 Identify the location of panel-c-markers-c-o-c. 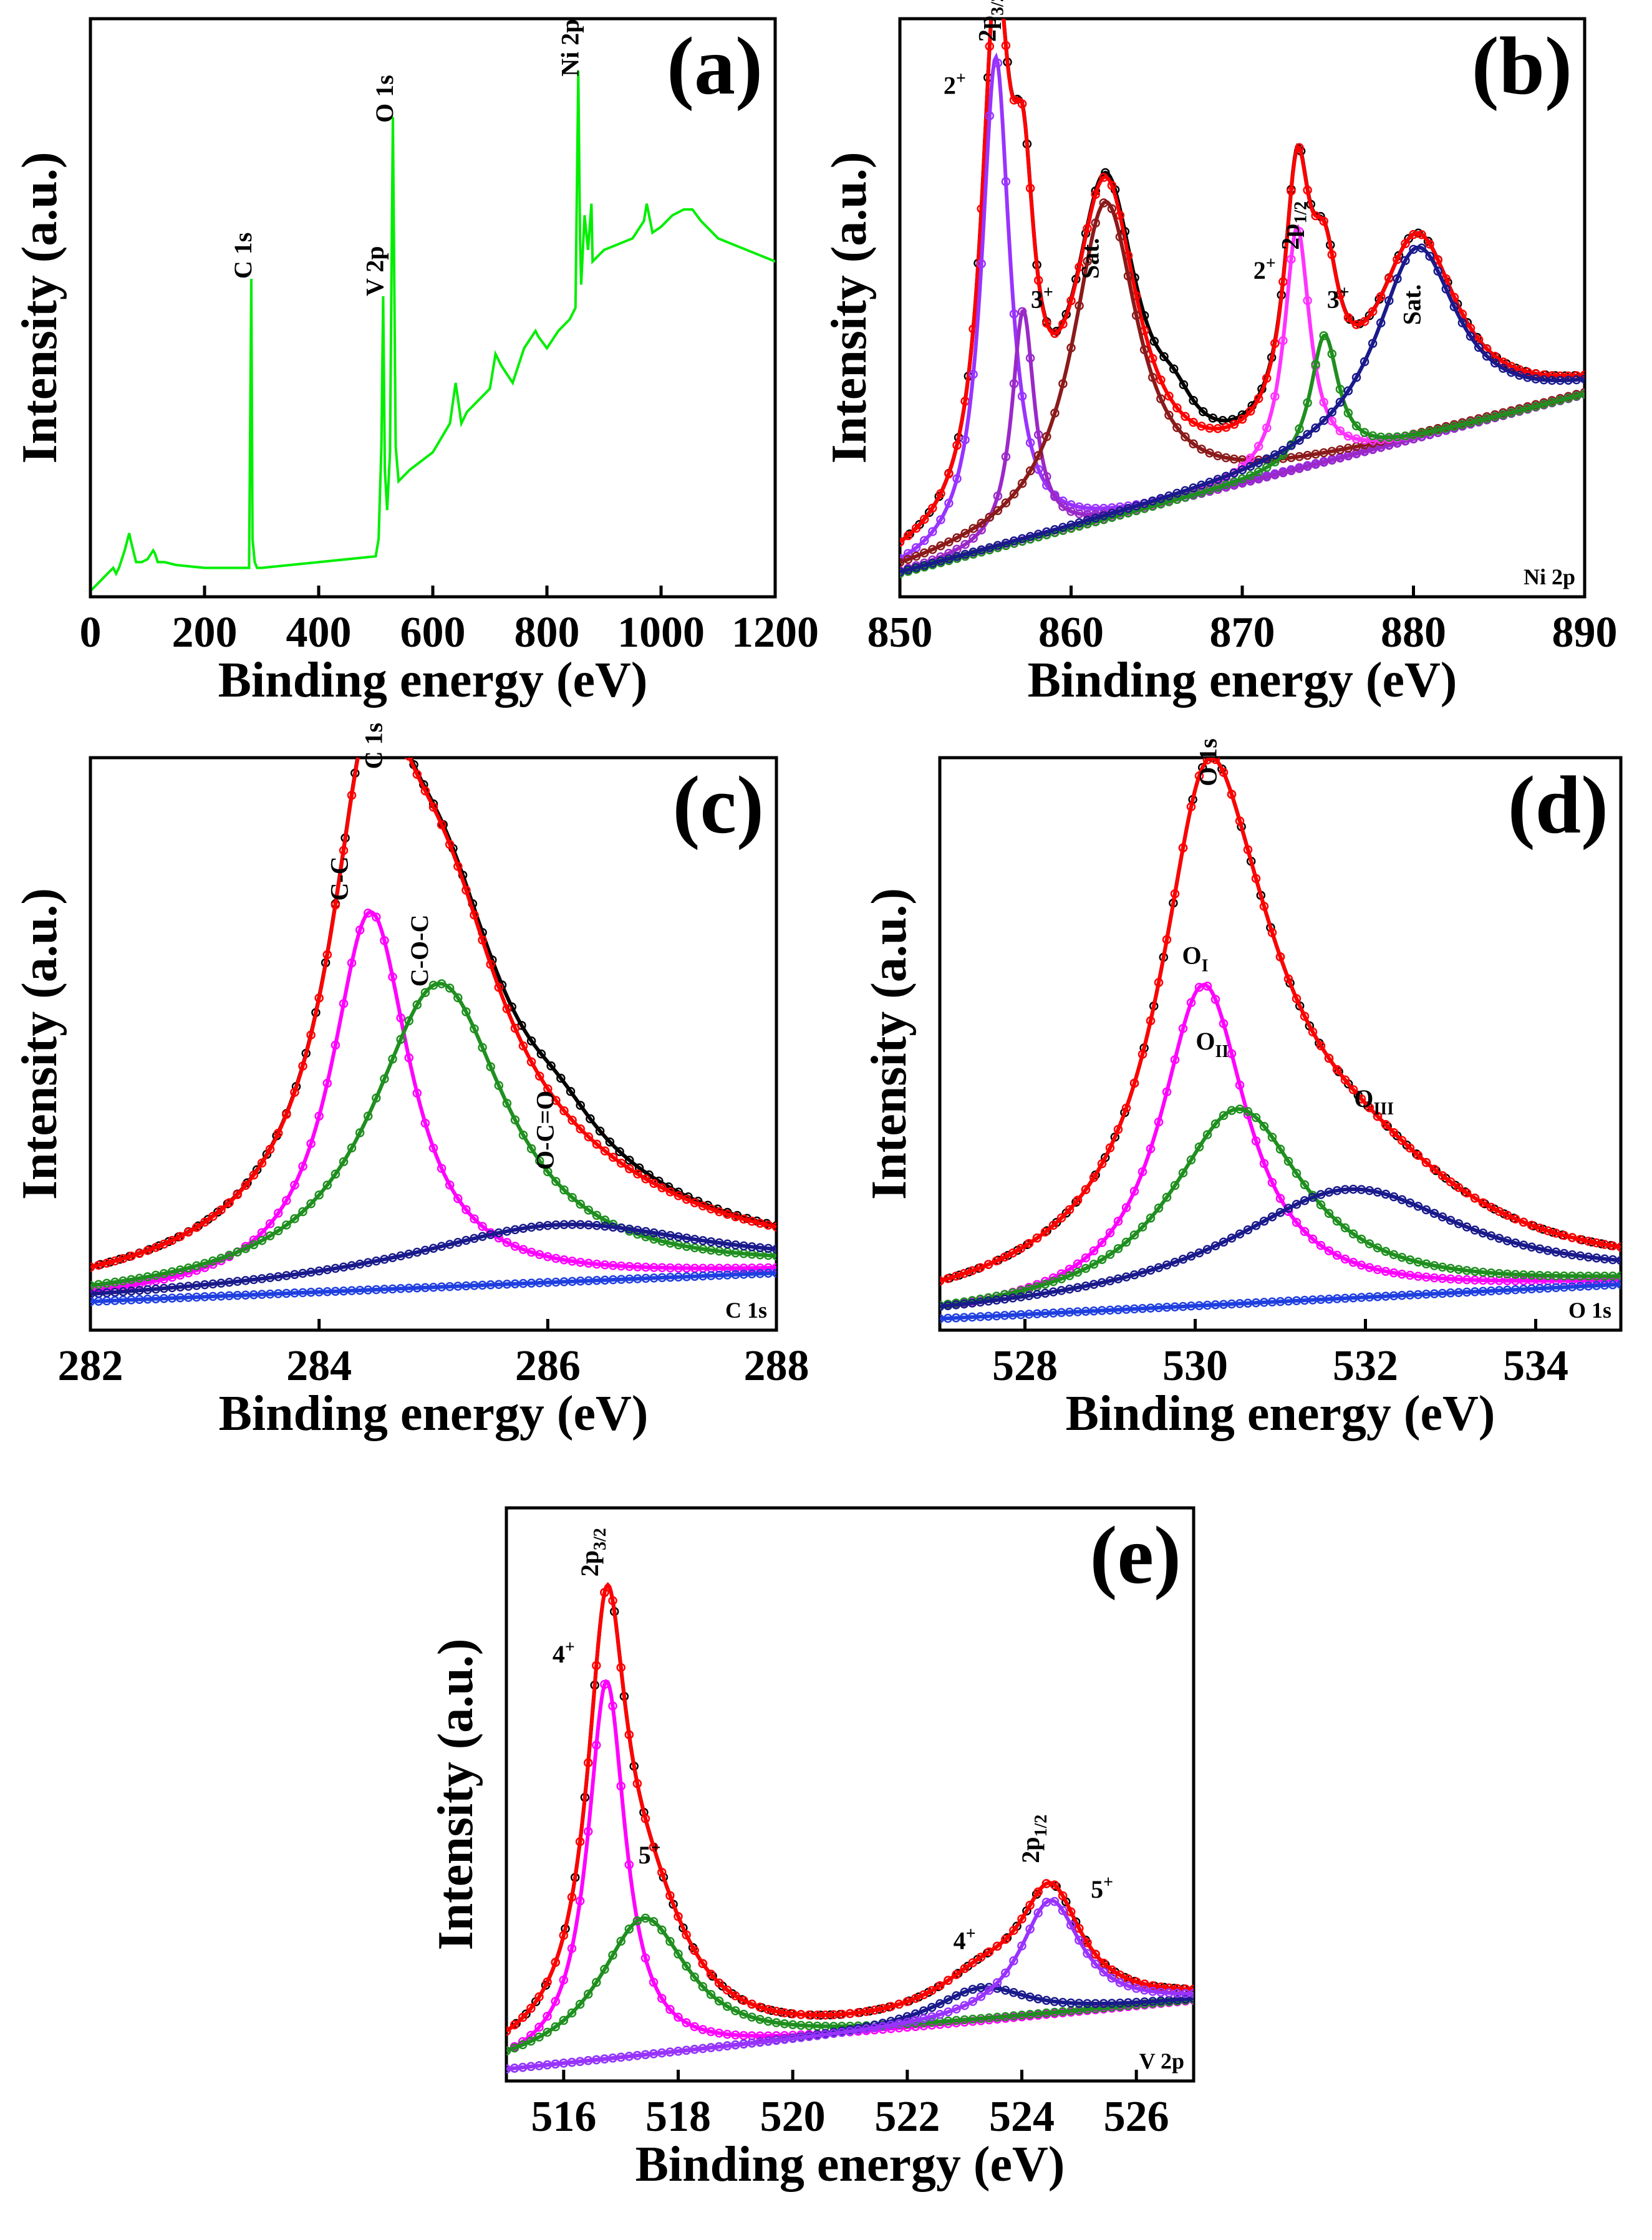
(433, 1134).